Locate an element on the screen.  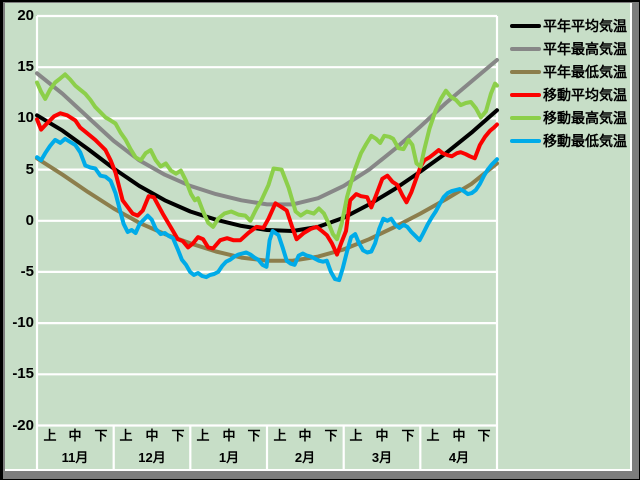
legend-item-normal-max: 平年最高気温 is located at coordinates (568, 48).